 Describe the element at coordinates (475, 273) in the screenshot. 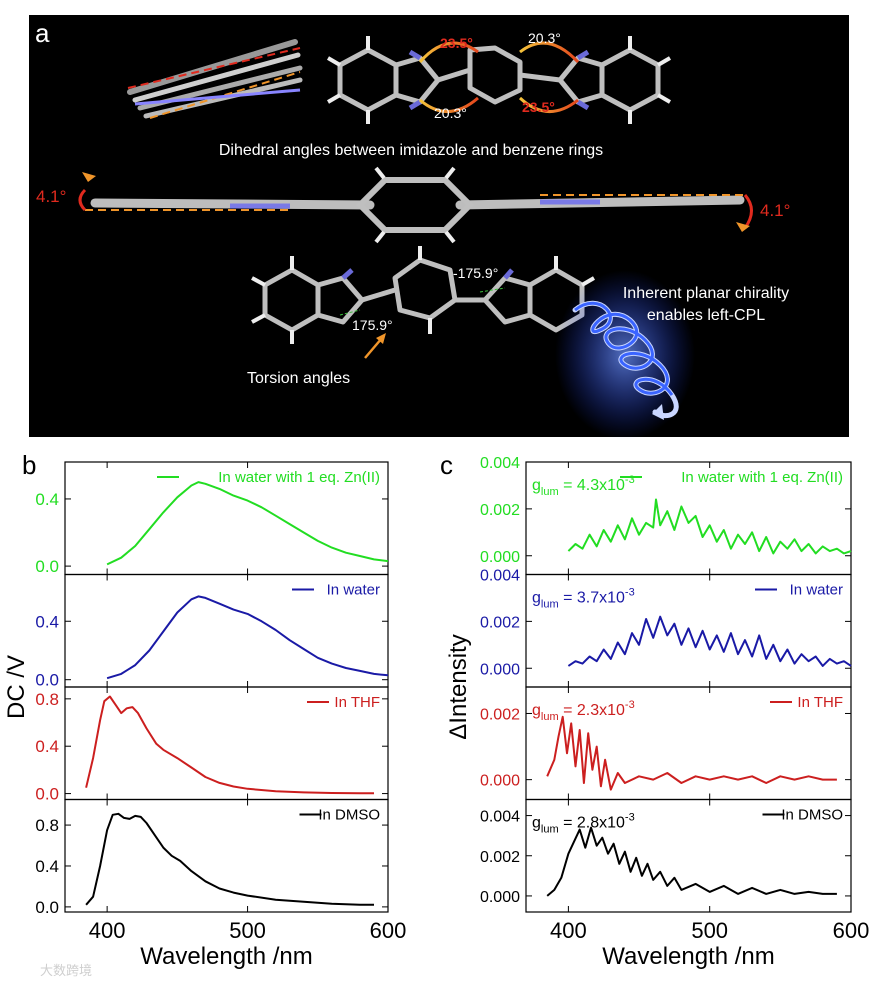

I see `torsion-angle-right: -175.9°` at that location.